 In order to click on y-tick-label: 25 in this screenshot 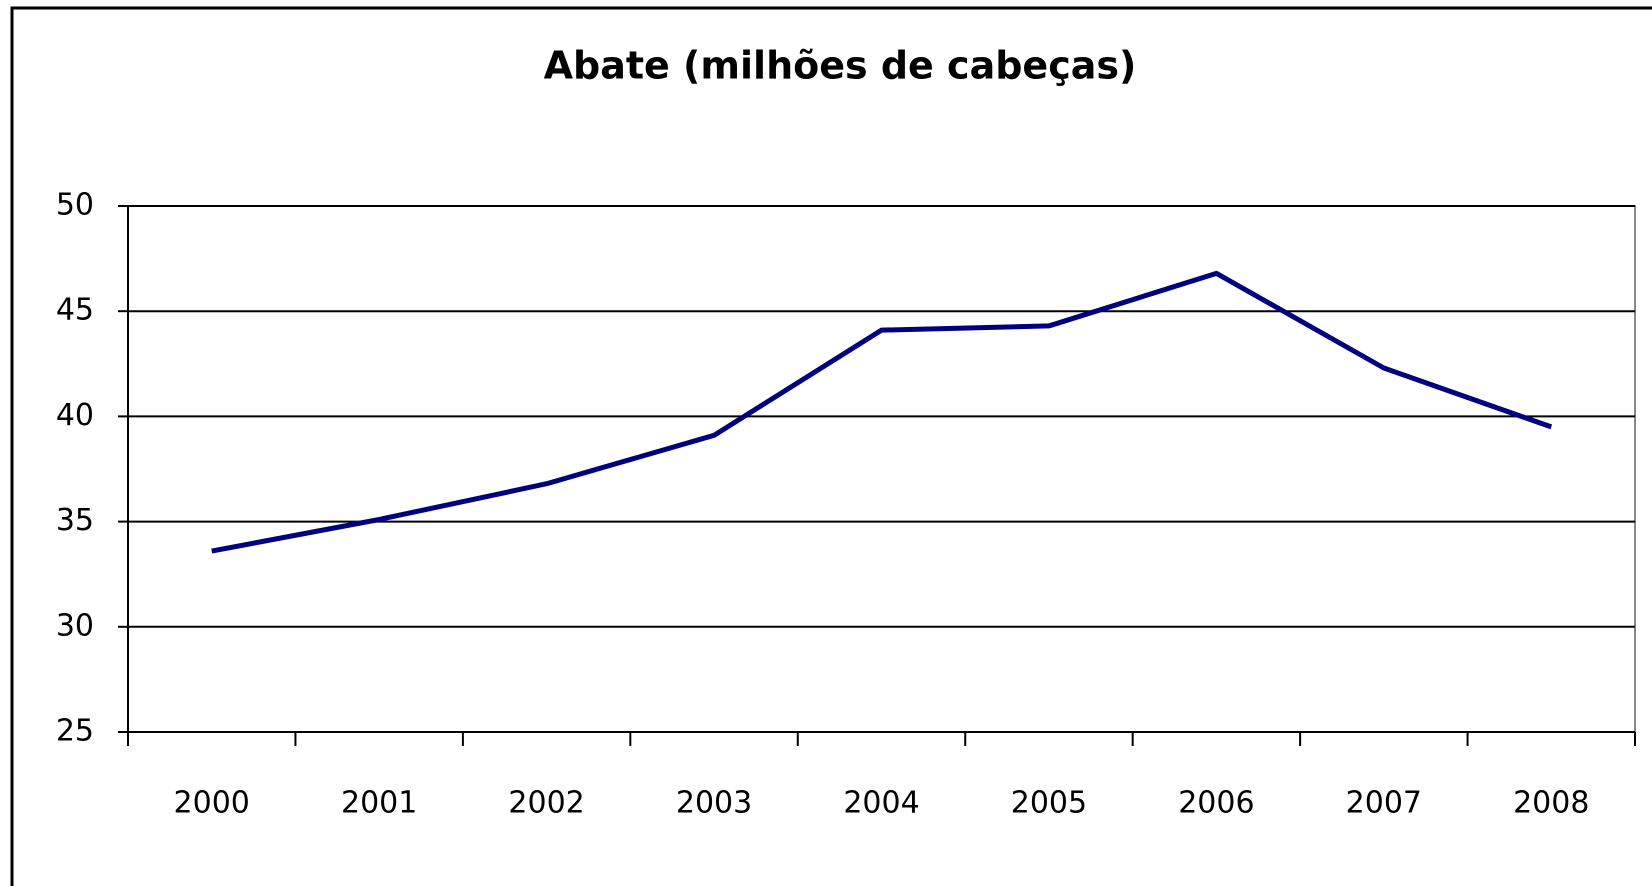, I will do `click(75, 731)`.